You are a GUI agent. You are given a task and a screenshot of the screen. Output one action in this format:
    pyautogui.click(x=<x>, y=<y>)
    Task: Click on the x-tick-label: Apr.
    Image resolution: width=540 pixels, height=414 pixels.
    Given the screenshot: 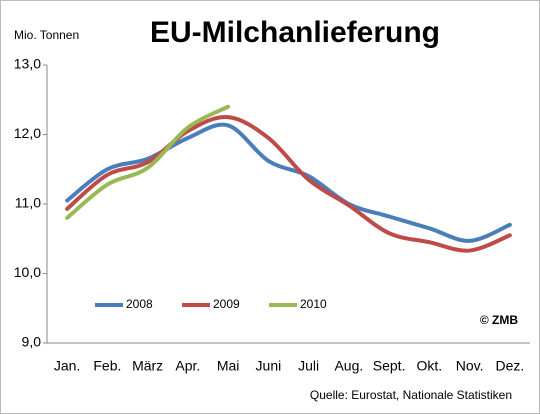 What is the action you would take?
    pyautogui.click(x=187, y=366)
    